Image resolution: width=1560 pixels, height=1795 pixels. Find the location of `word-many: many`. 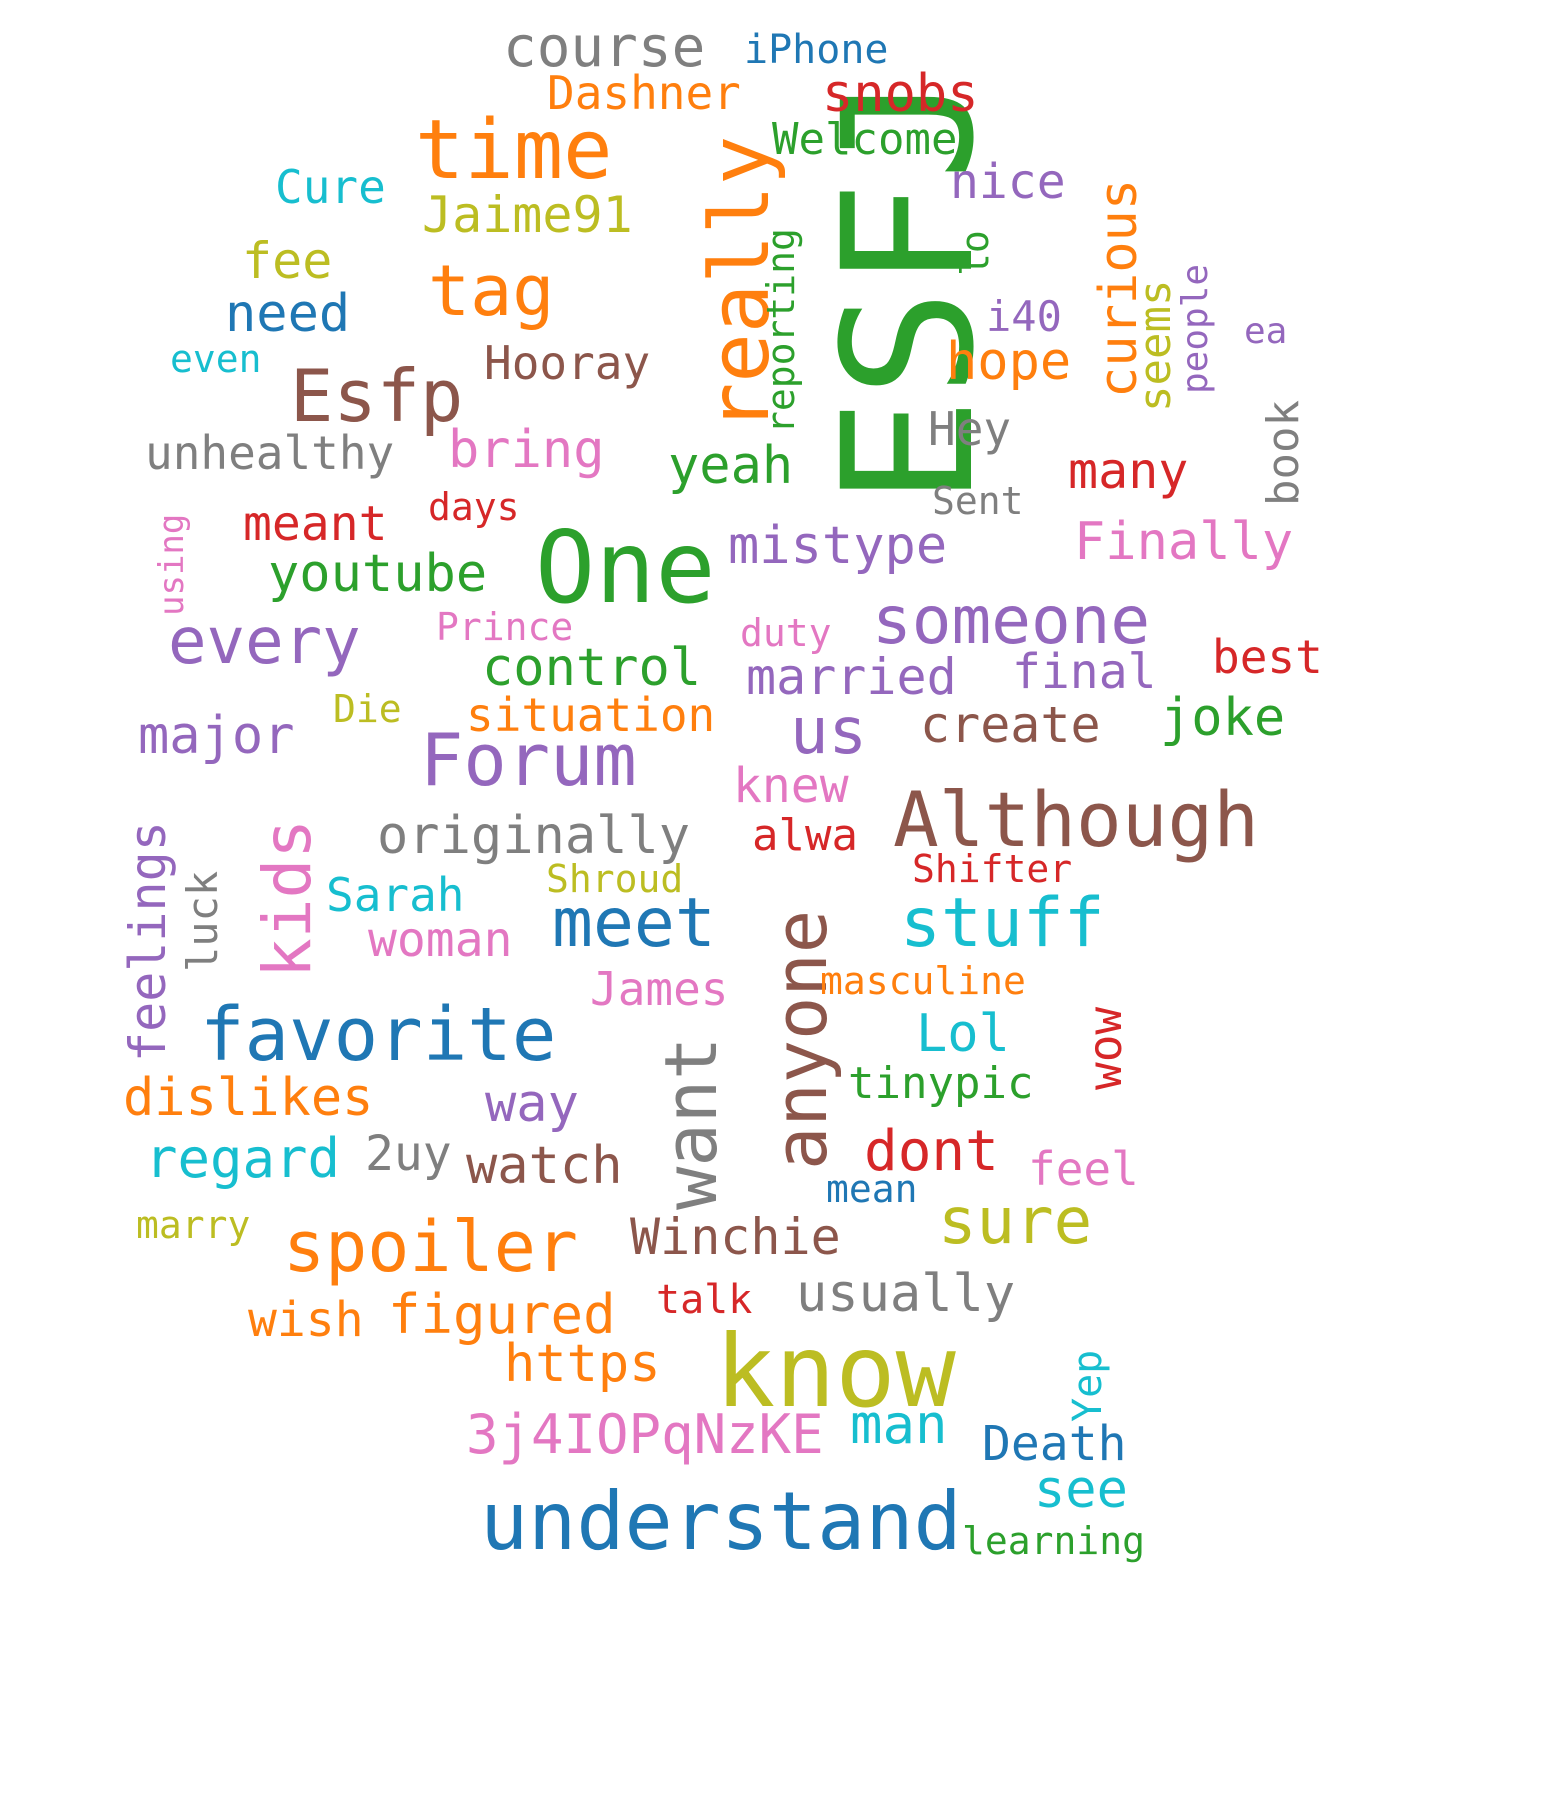

word-many: many is located at coordinates (1128, 471).